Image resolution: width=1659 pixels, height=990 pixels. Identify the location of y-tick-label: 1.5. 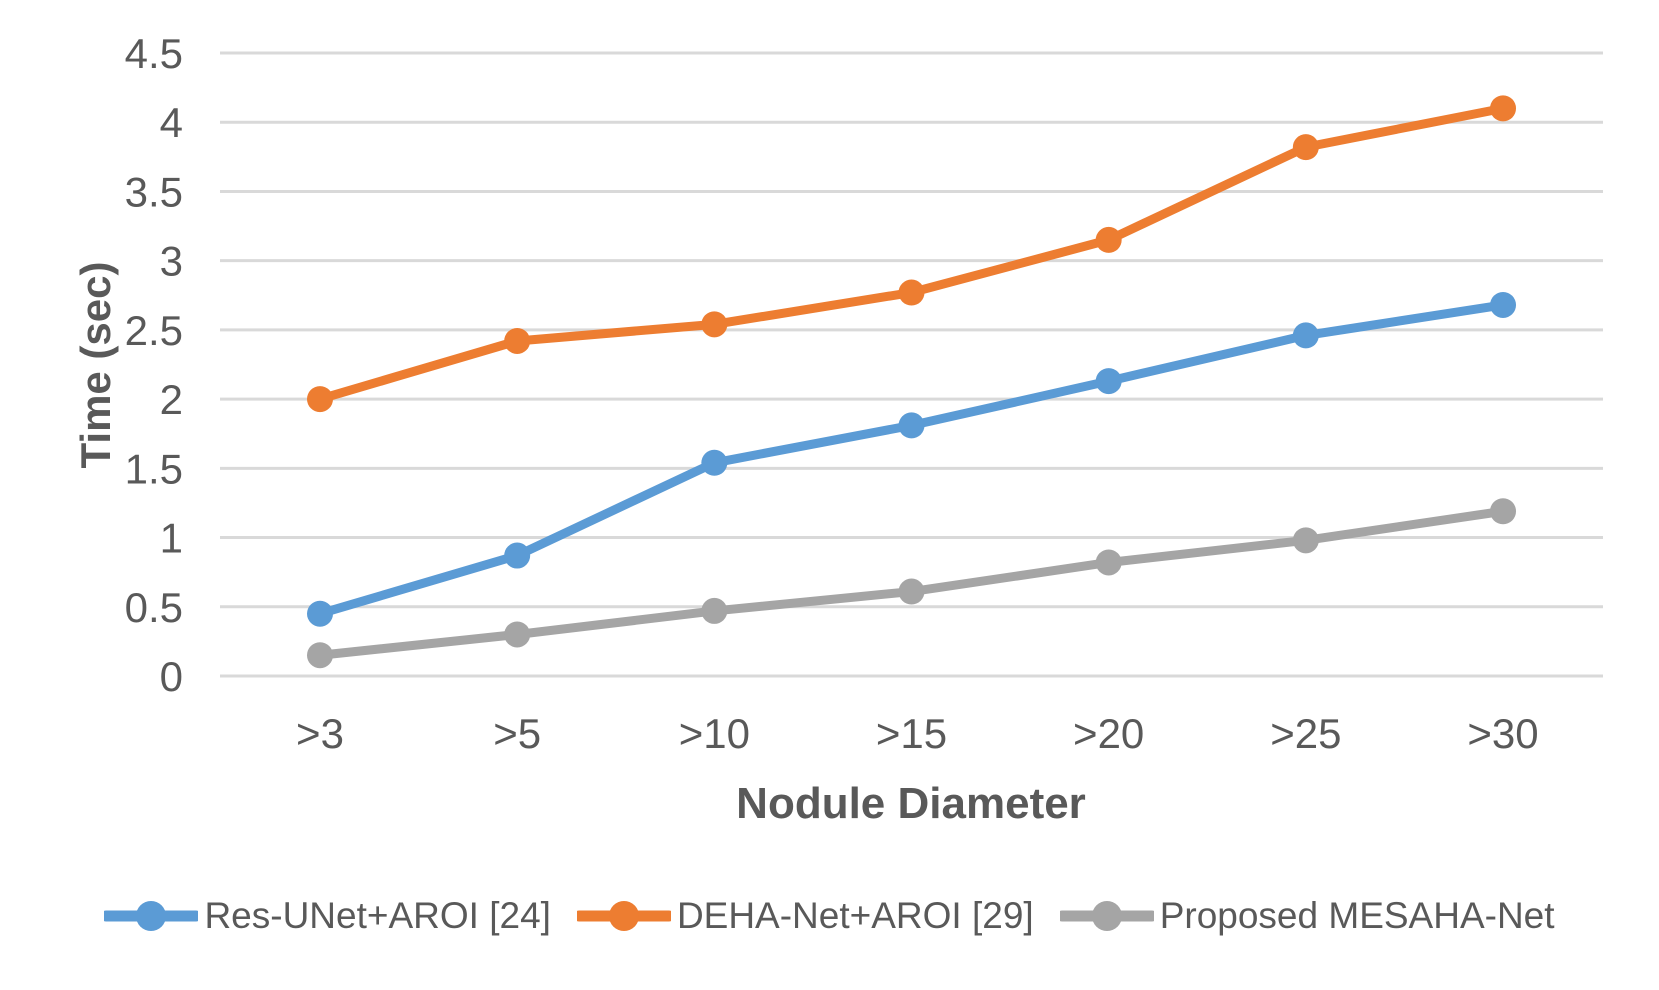
(154, 468).